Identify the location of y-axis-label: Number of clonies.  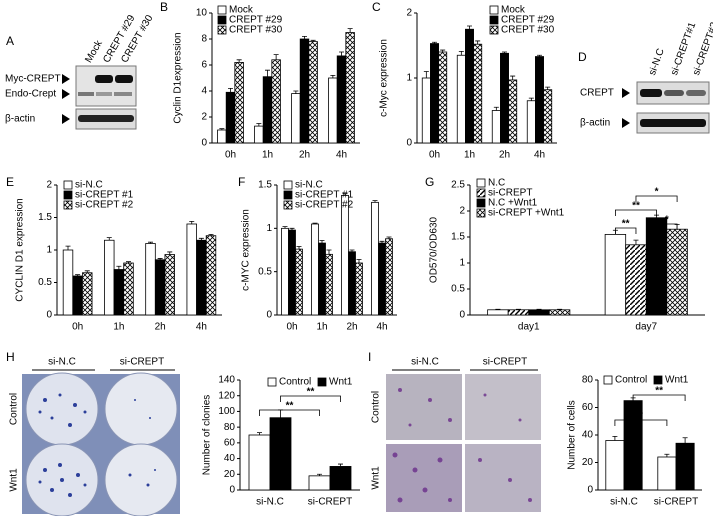
(207, 435).